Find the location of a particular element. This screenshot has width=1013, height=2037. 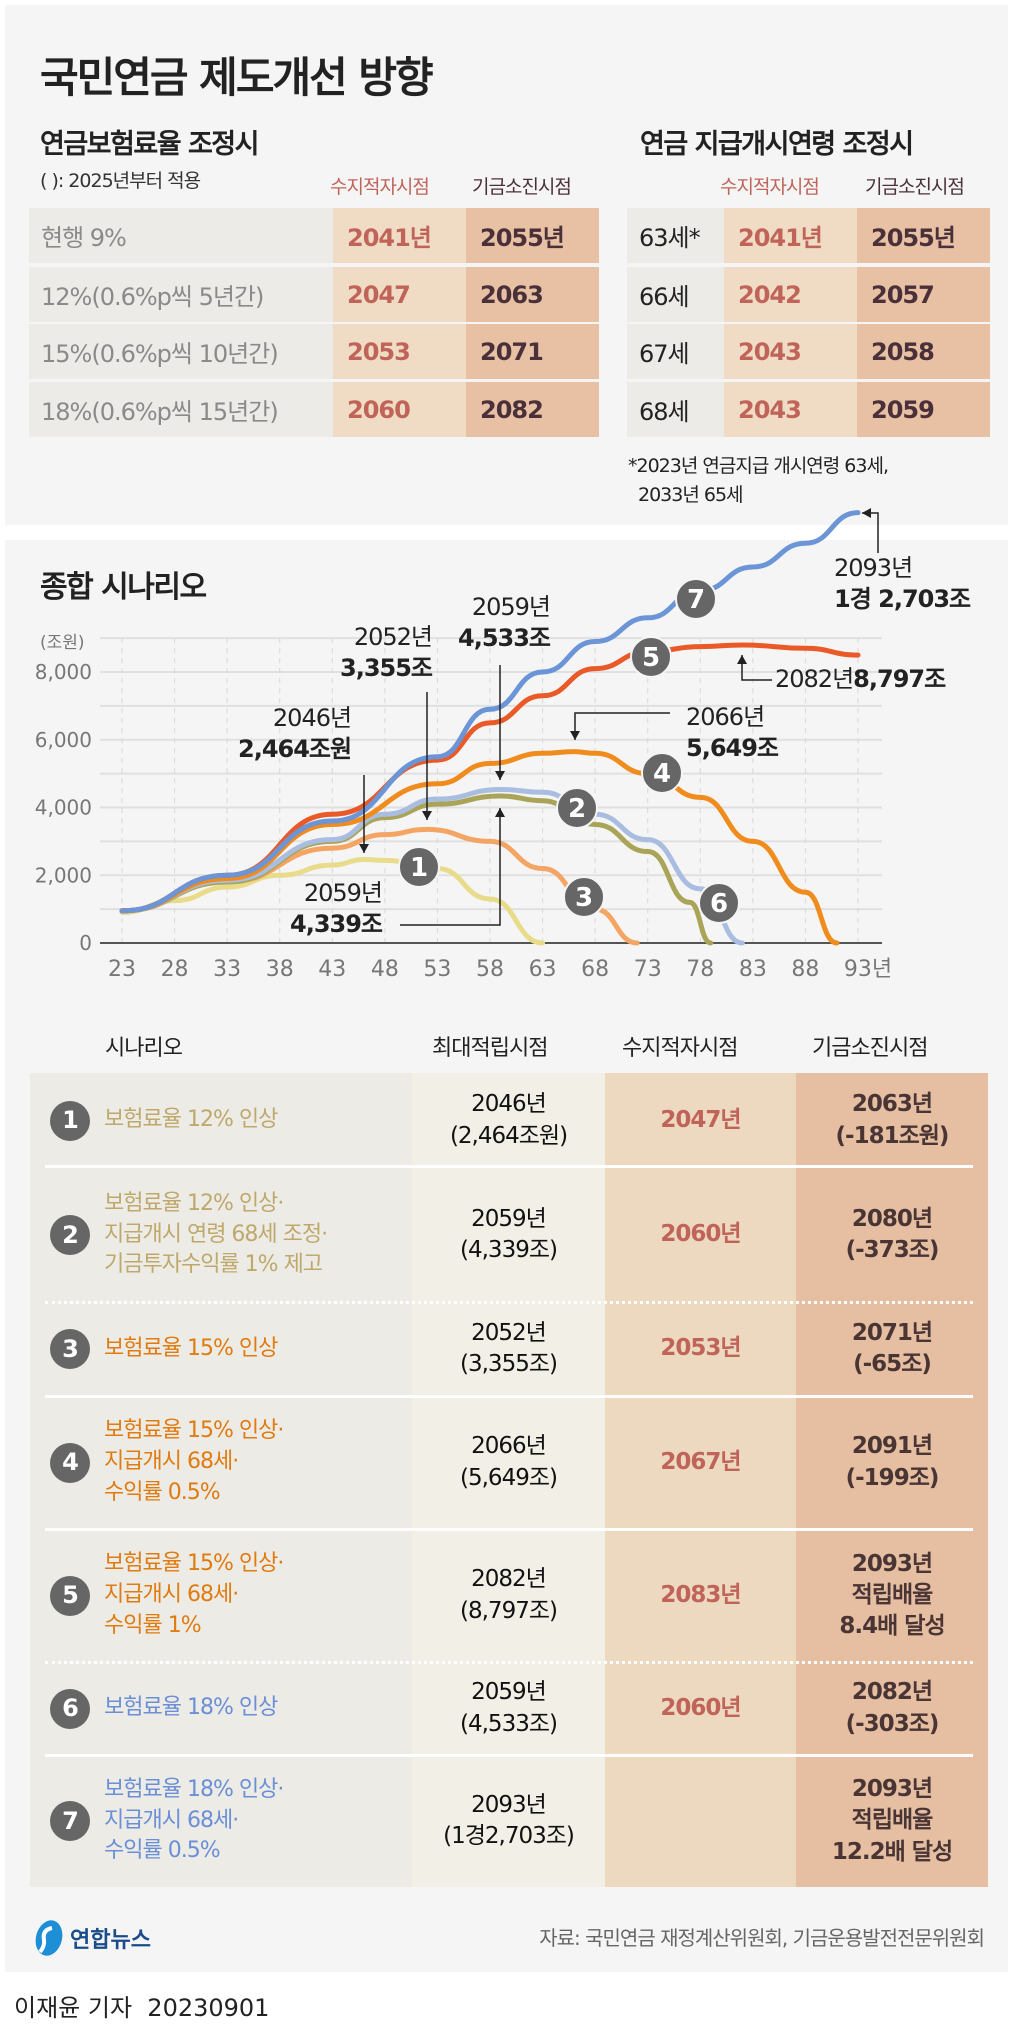

scenario-depletion-line: (-181조원) is located at coordinates (892, 1135).